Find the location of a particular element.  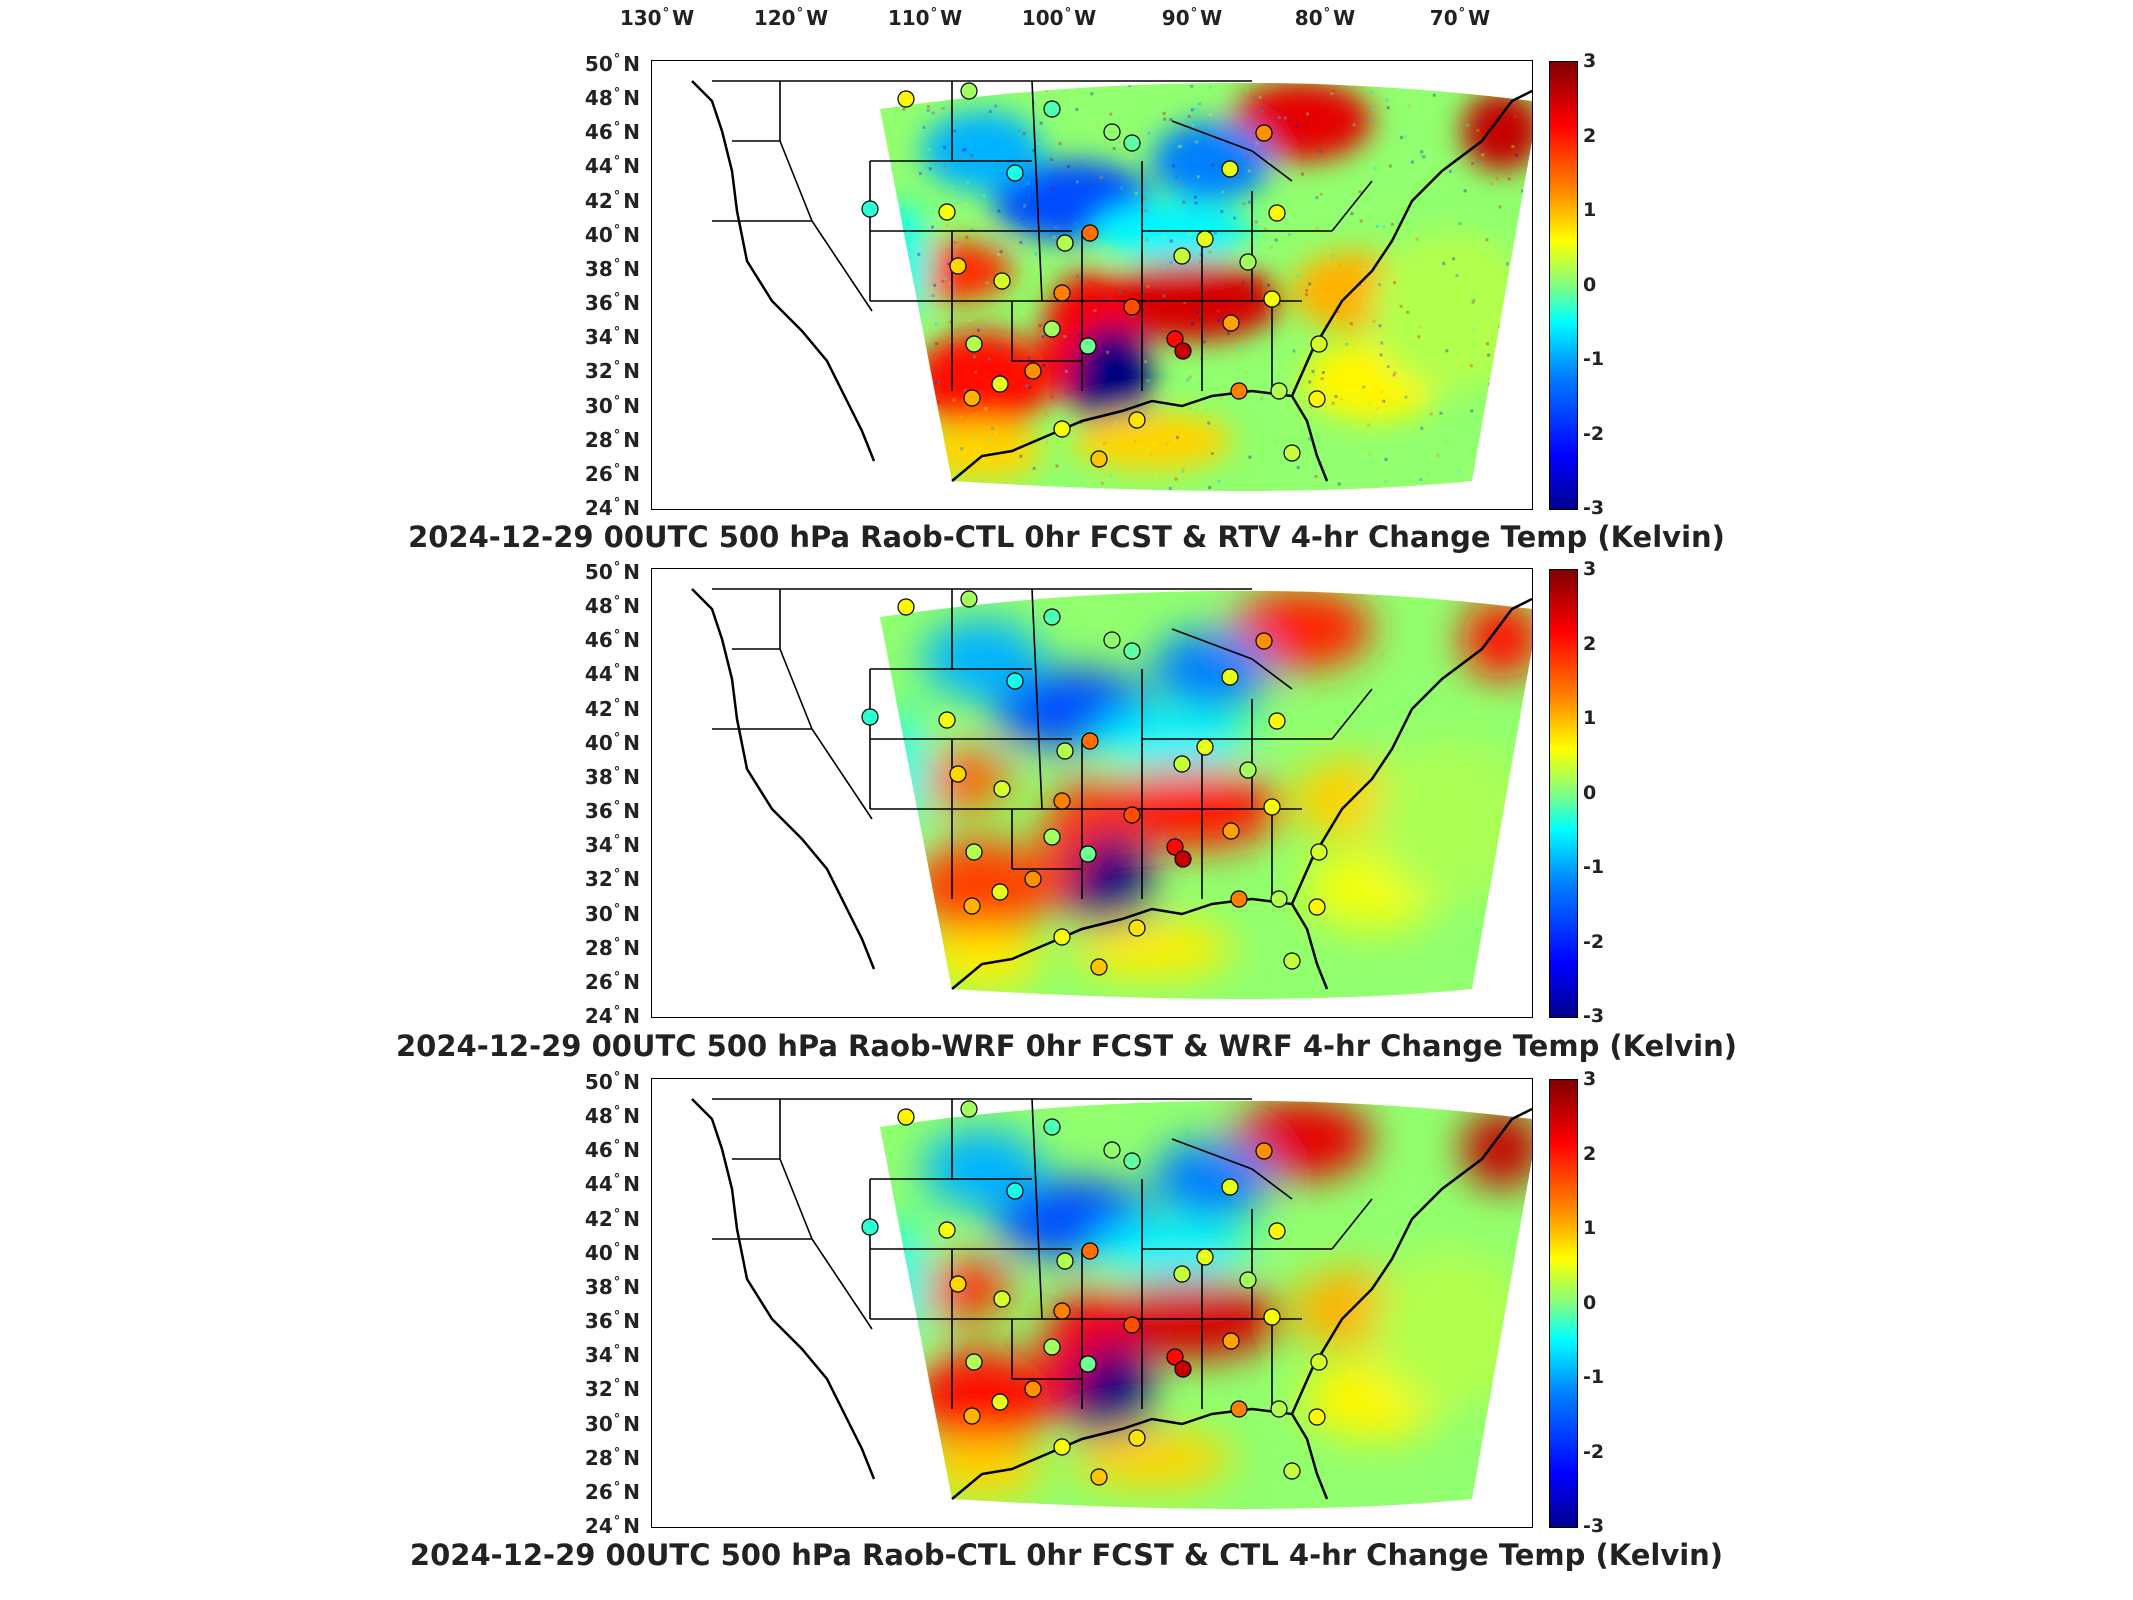

lat-label-28n: 28° N is located at coordinates (612, 947).